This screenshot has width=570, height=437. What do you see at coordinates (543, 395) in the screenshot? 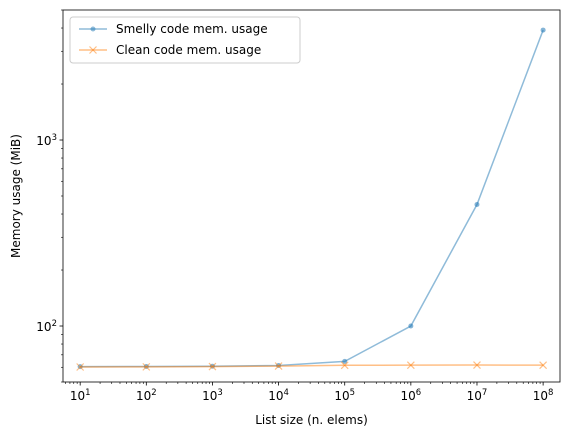
I see `x-tick-label-7: 108` at bounding box center [543, 395].